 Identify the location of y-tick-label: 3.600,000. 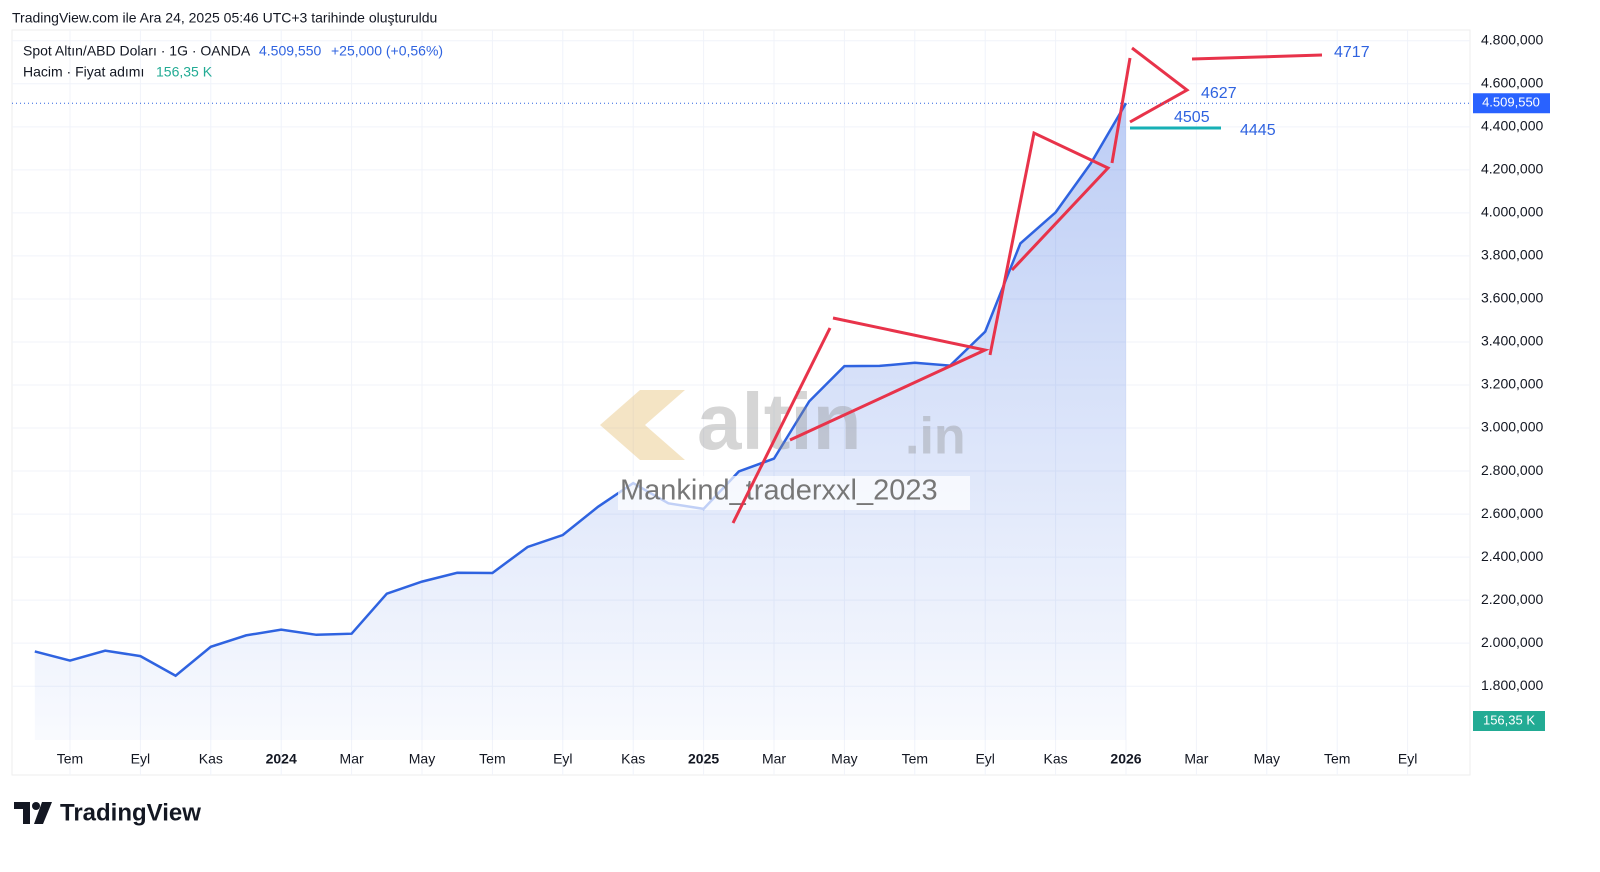
(1512, 298).